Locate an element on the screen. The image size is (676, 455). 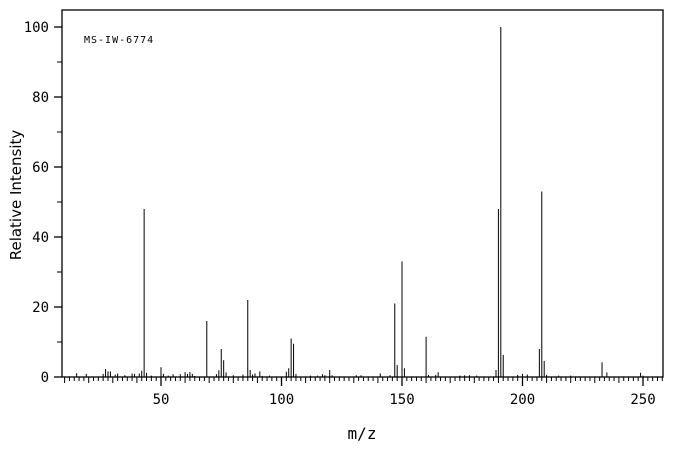
y-axis-title: Relative Intensity is located at coordinates (16, 195).